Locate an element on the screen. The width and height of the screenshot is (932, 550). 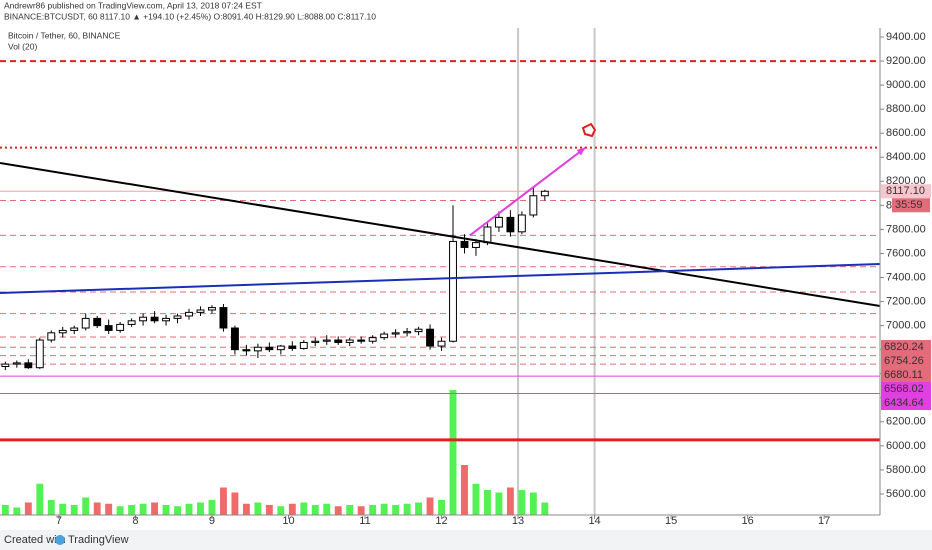
x-tick-label: 13 is located at coordinates (518, 521).